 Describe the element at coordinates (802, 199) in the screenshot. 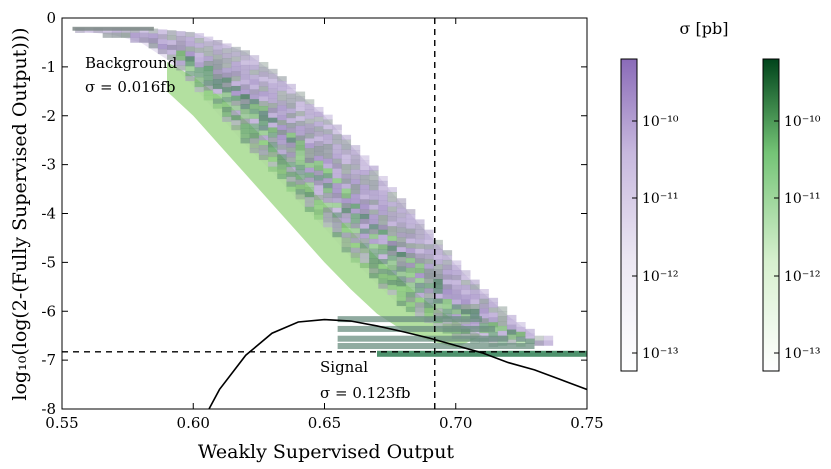

I see `colorbar-tick-label: 10⁻¹¹` at that location.